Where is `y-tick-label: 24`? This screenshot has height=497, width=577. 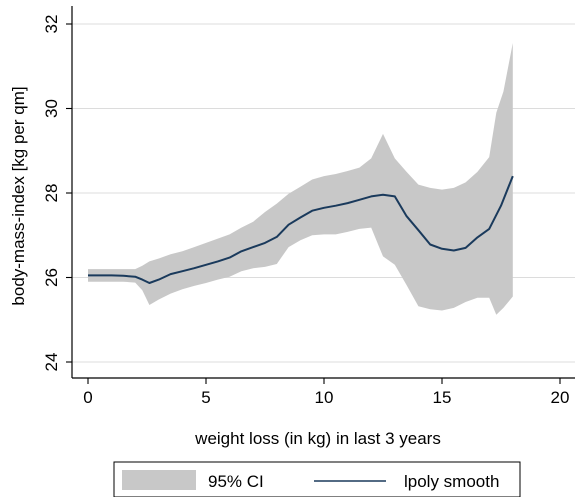 y-tick-label: 24 is located at coordinates (51, 362).